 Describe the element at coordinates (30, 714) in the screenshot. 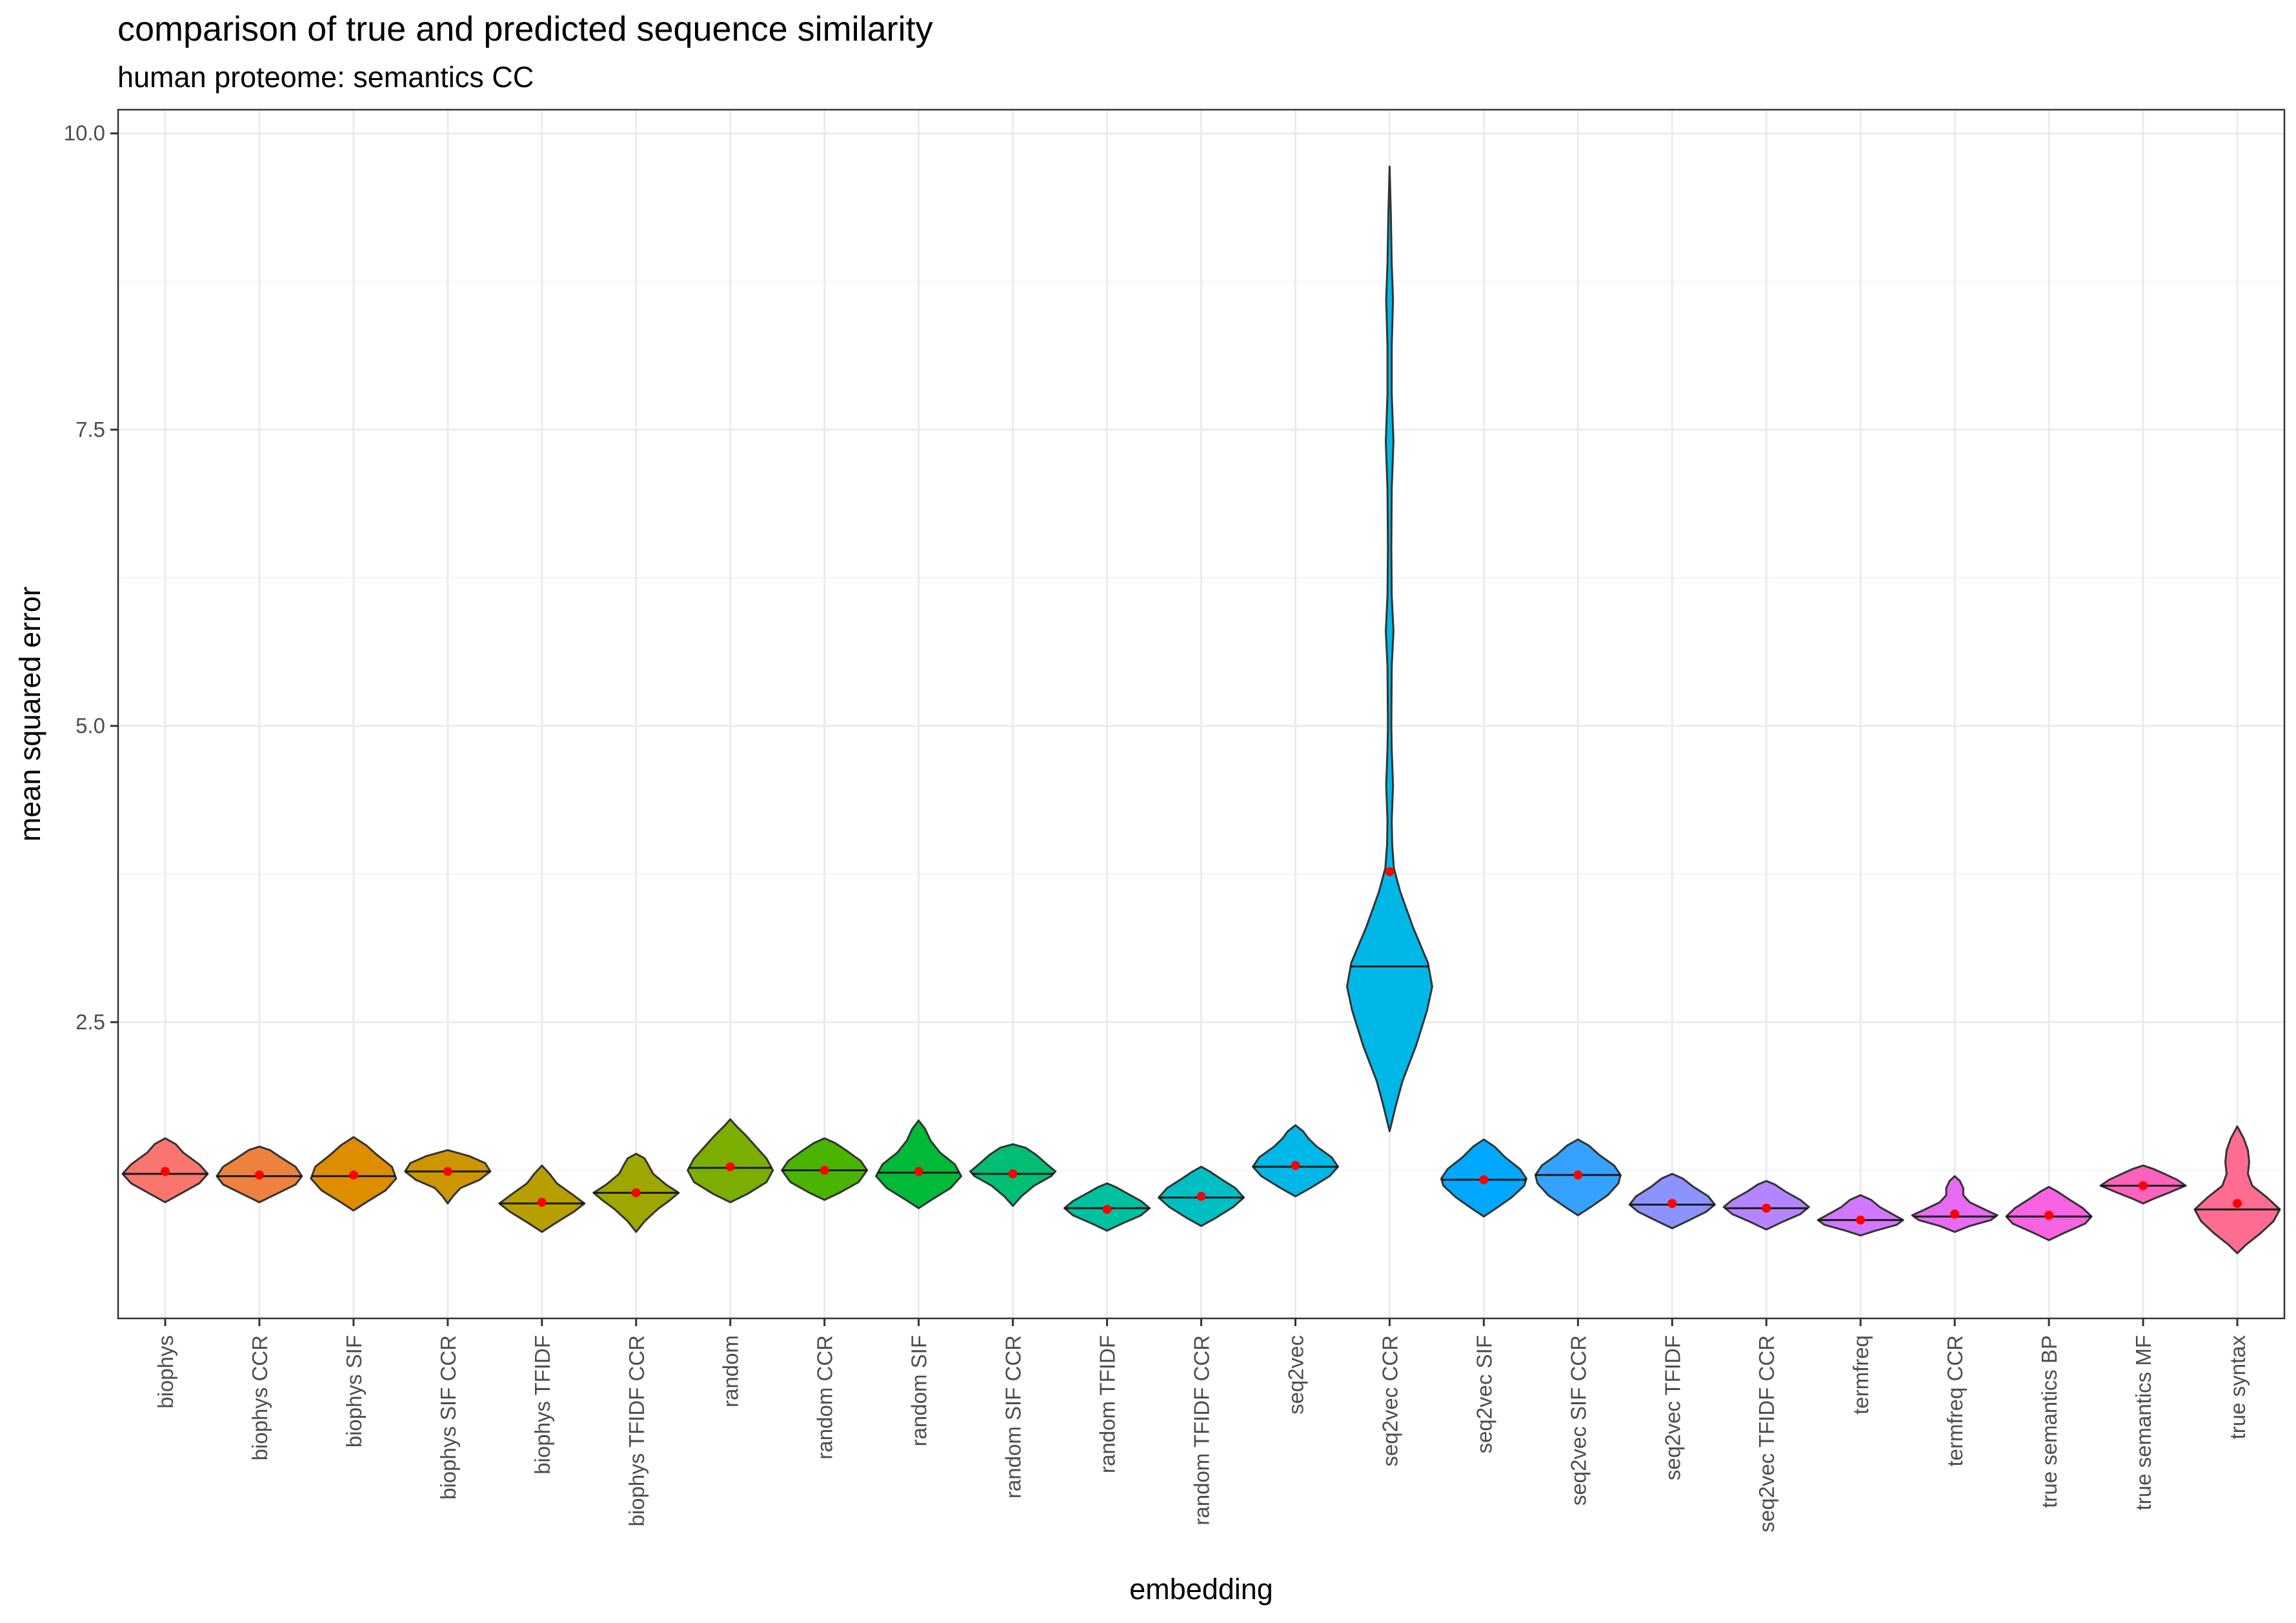

I see `y-axis-title: mean squared error` at that location.